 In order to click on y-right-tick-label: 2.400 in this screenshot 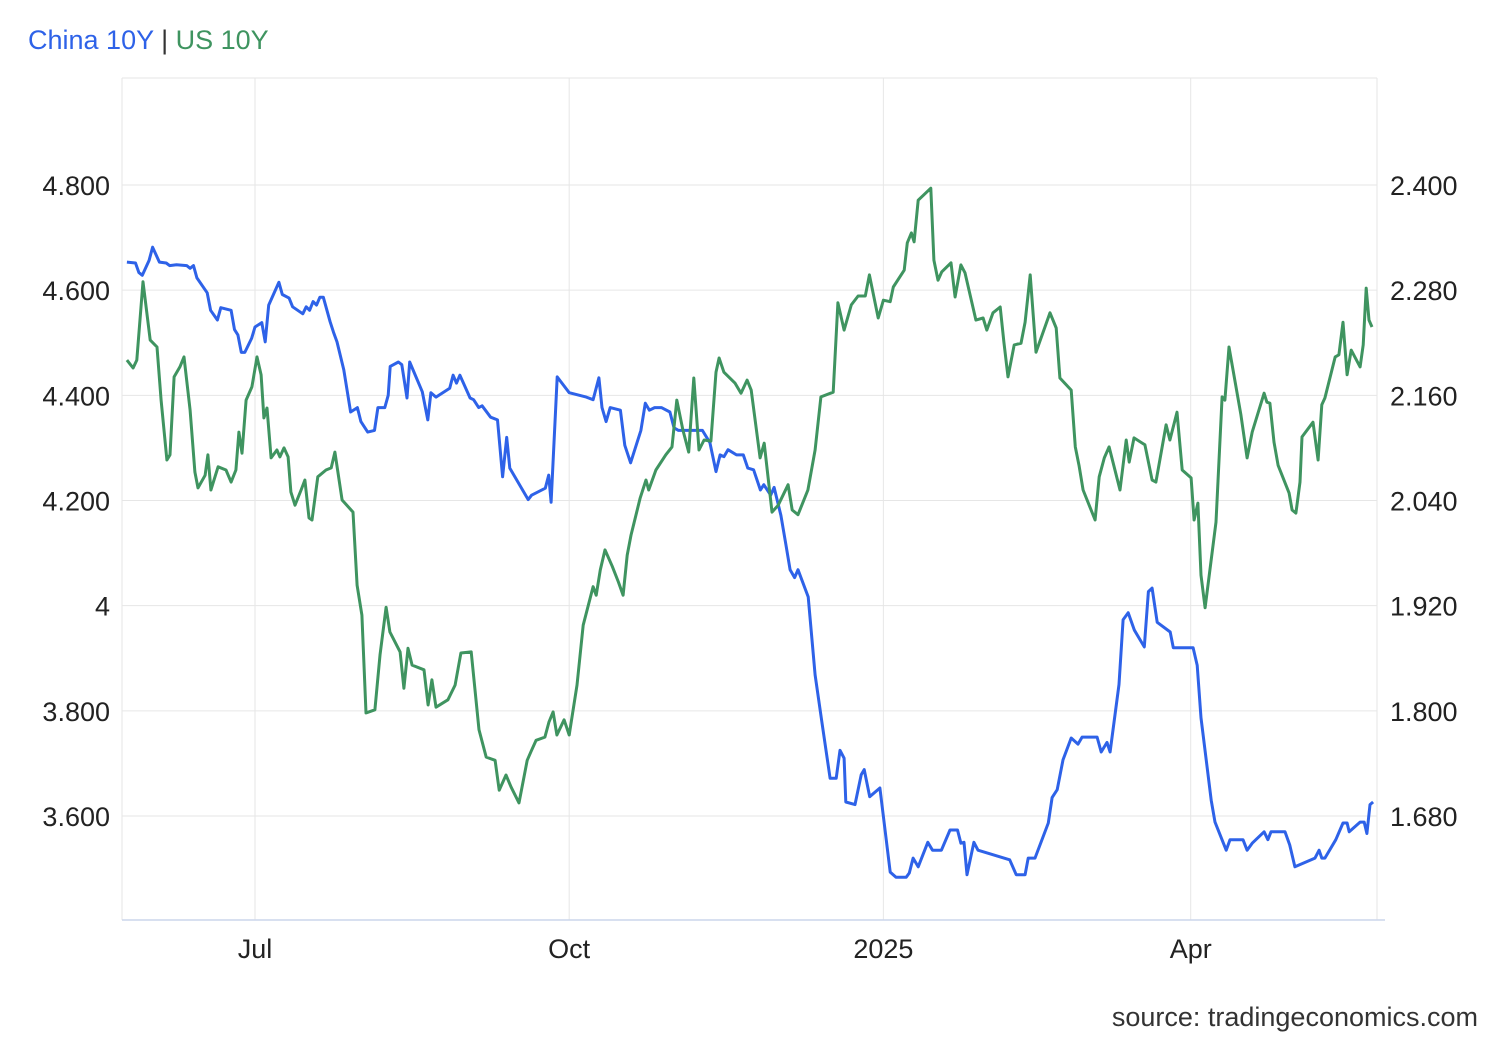, I will do `click(1424, 186)`.